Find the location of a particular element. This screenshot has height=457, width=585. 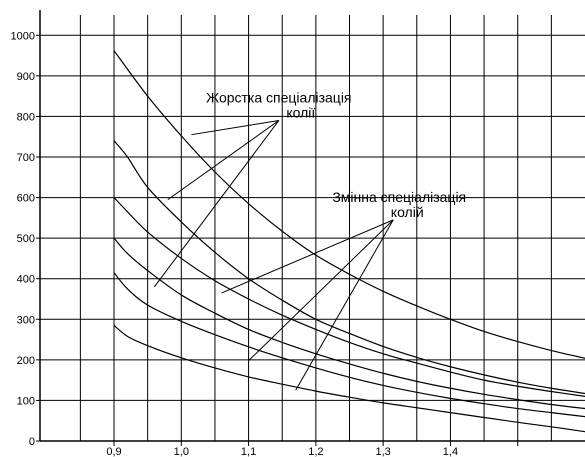

y-tick-label: 0 is located at coordinates (32, 442).